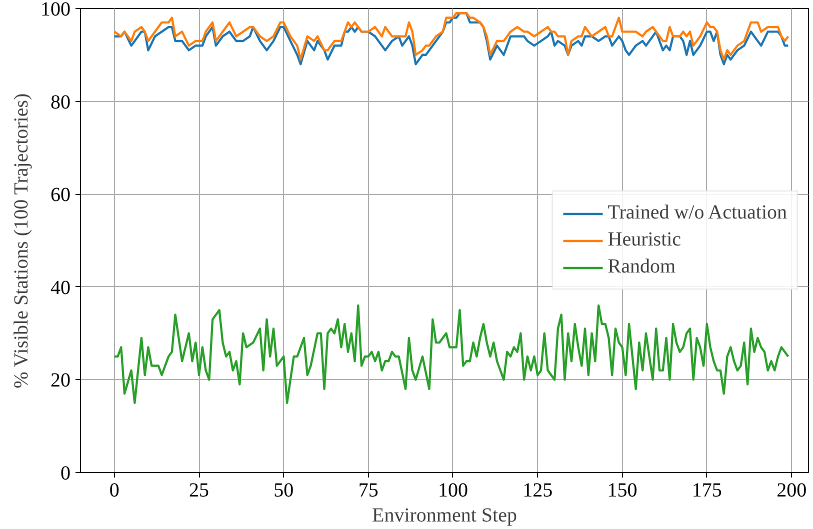 Image resolution: width=813 pixels, height=529 pixels. I want to click on x-tick-label: 0, so click(114, 491).